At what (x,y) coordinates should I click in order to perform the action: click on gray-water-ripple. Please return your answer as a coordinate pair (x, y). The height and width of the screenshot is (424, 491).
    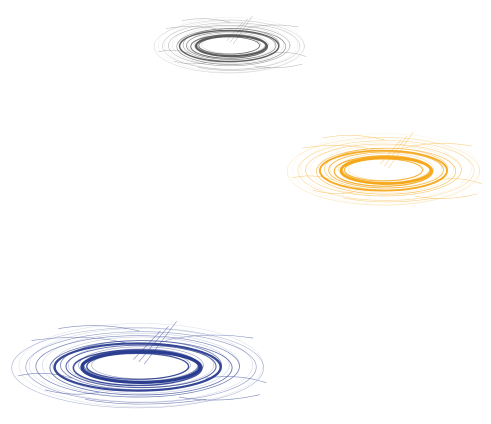
    Looking at the image, I should click on (230, 44).